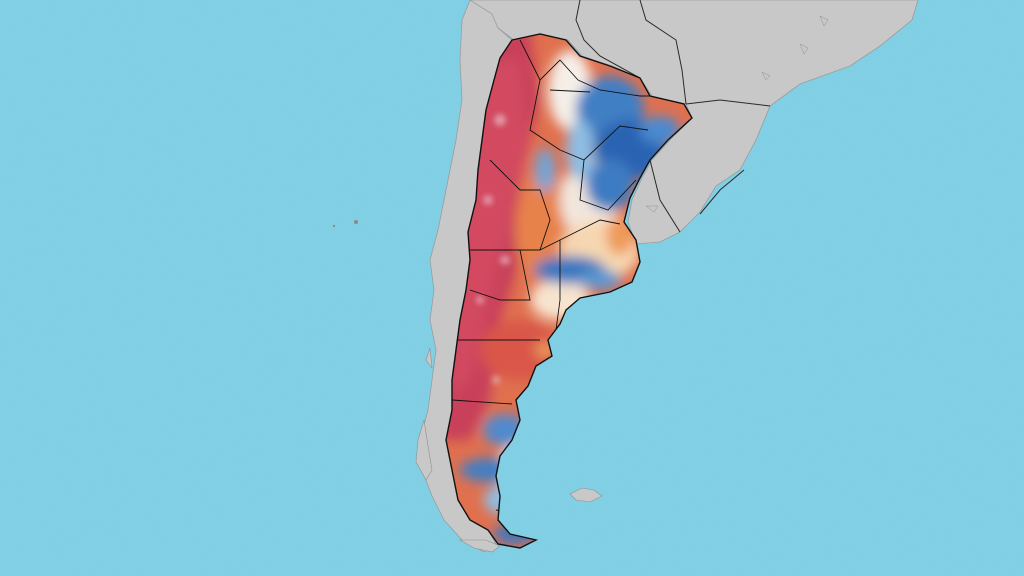  Describe the element at coordinates (356, 222) in the screenshot. I see `land-islet-west` at that location.